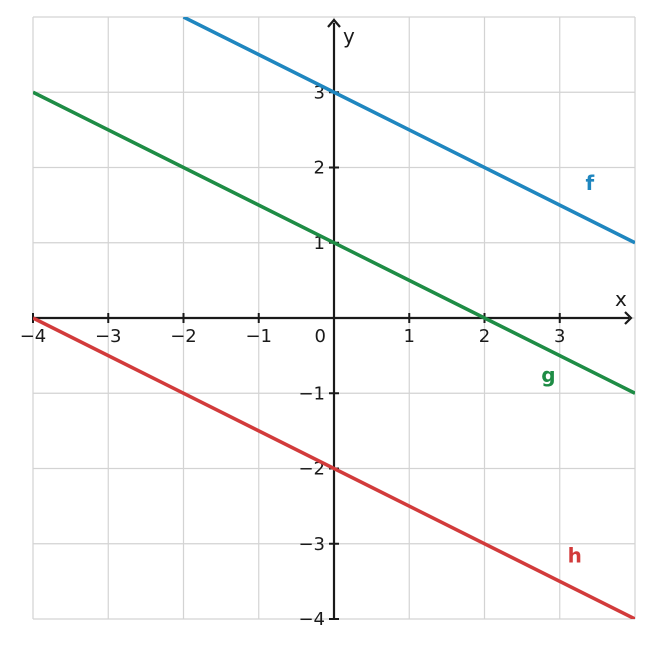 Image resolution: width=653 pixels, height=648 pixels. What do you see at coordinates (484, 336) in the screenshot?
I see `x-tick-label: 2` at bounding box center [484, 336].